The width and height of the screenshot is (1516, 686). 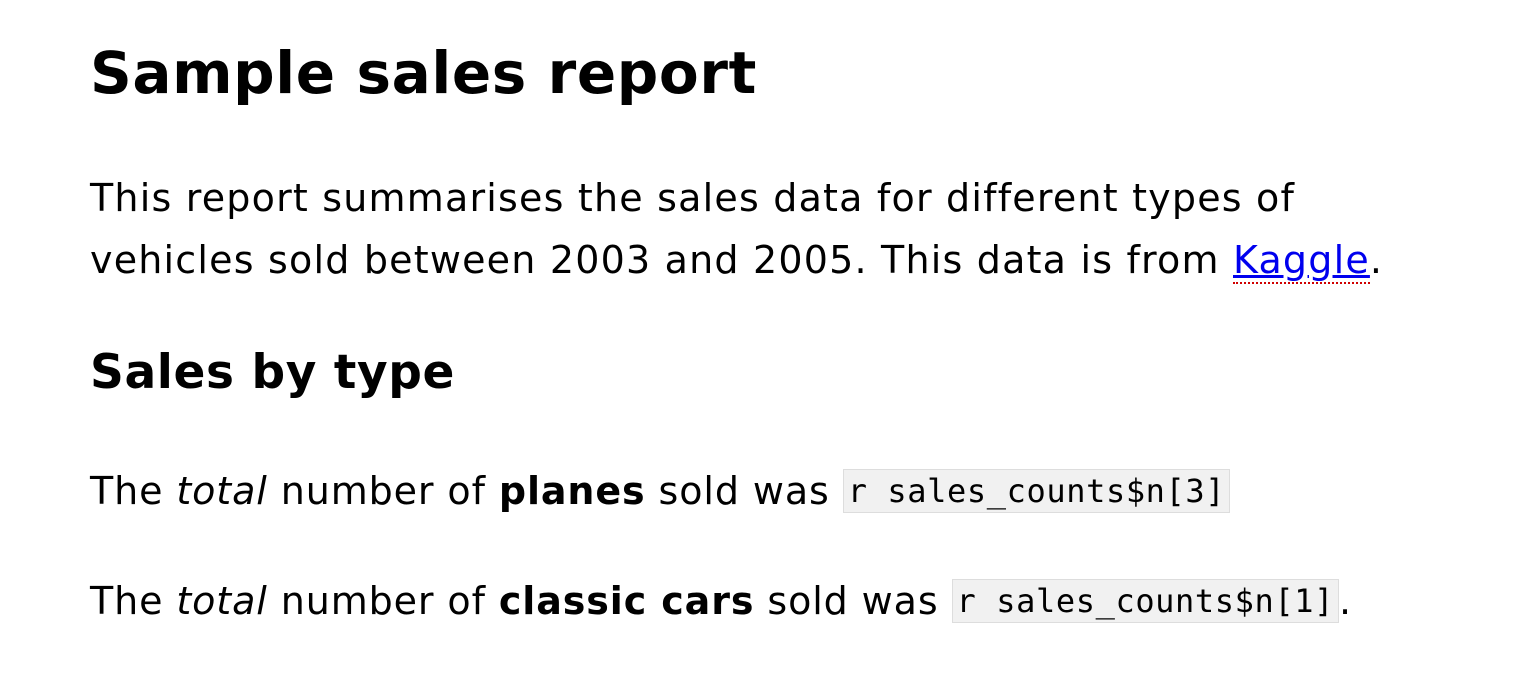 What do you see at coordinates (1145, 601) in the screenshot?
I see `inline-code: r sales_counts$n[1]` at bounding box center [1145, 601].